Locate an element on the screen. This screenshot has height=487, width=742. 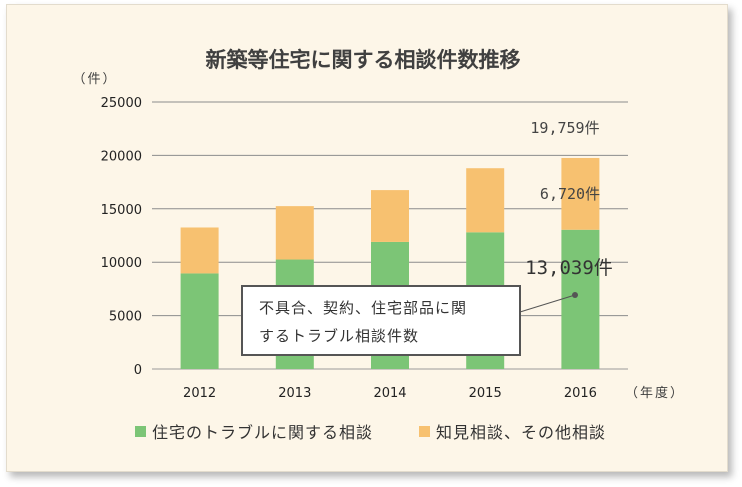
y-tick-label-20000: 20000 is located at coordinates (121, 156).